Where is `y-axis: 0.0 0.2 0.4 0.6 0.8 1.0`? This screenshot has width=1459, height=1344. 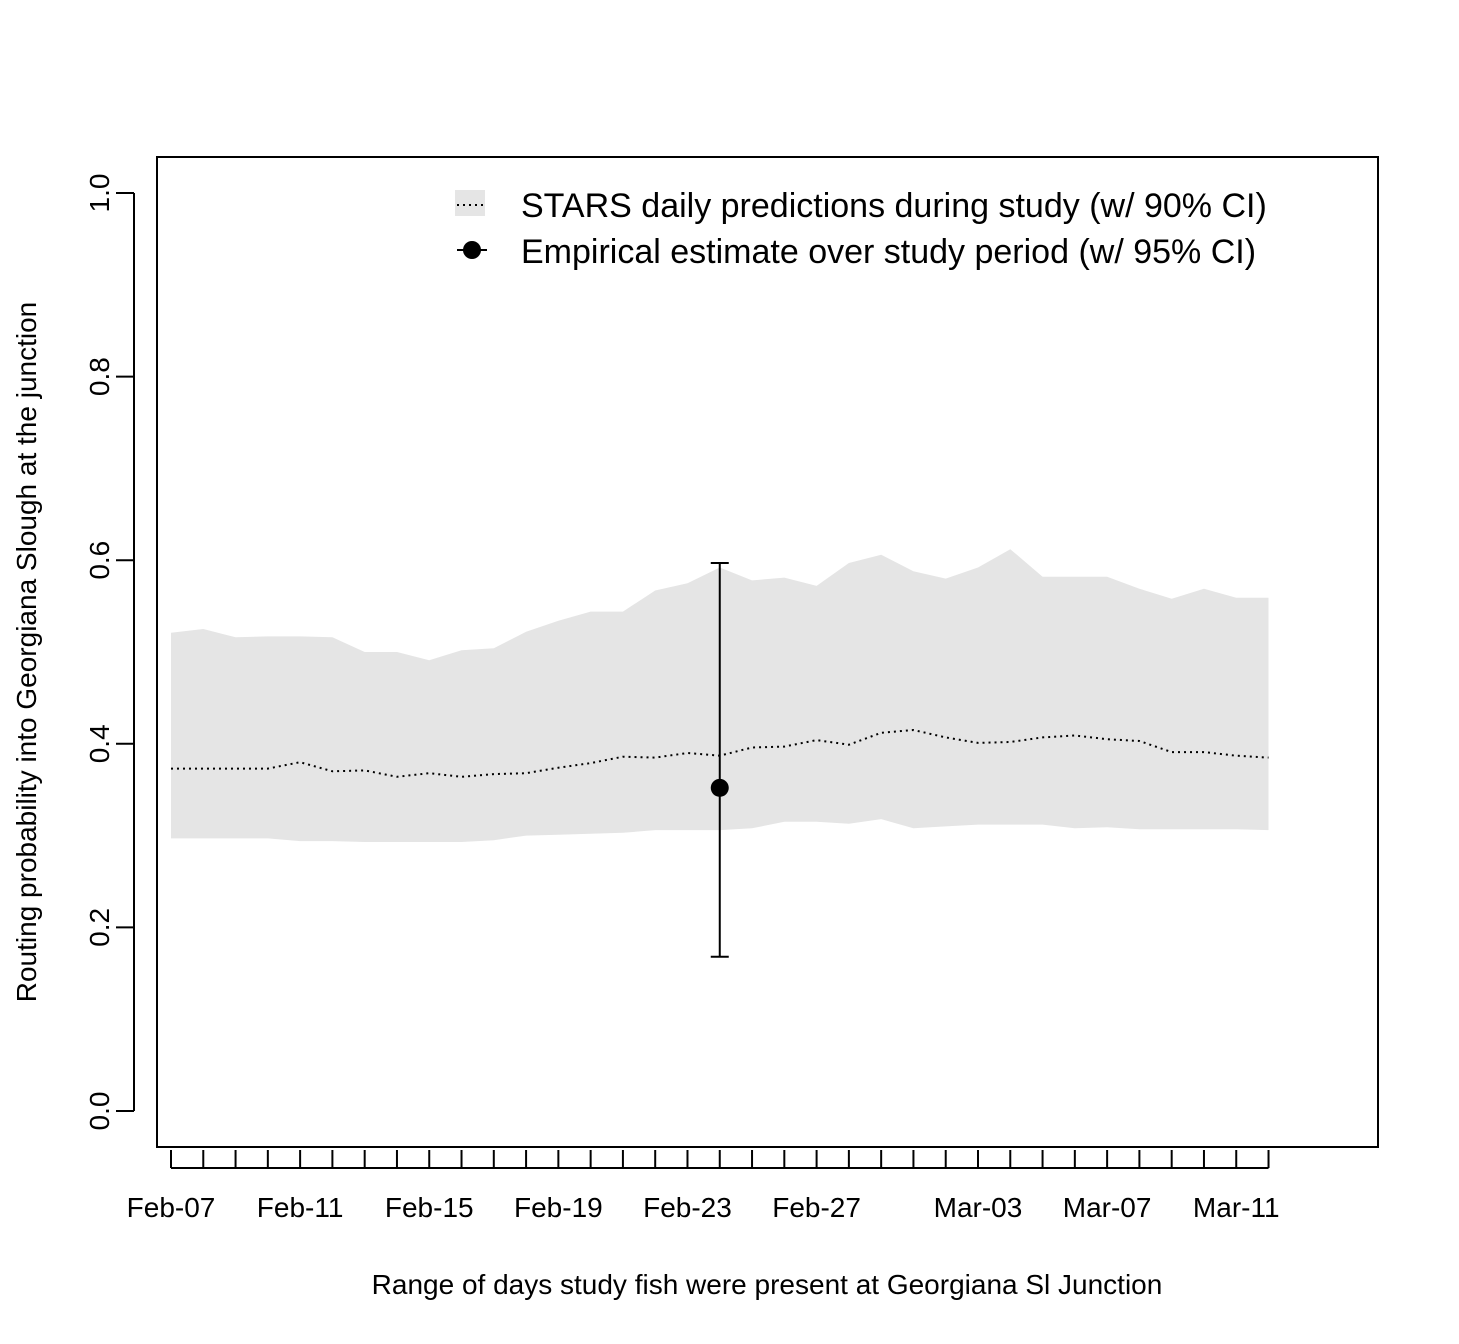 y-axis: 0.0 0.2 0.4 0.6 0.8 1.0 is located at coordinates (109, 652).